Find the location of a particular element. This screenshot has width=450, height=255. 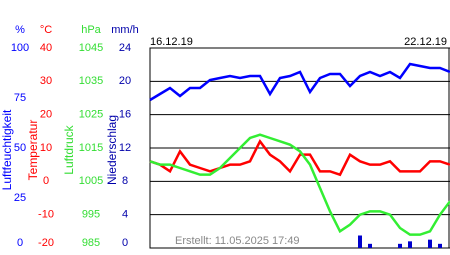

date-start: 16.12.19 is located at coordinates (171, 42).